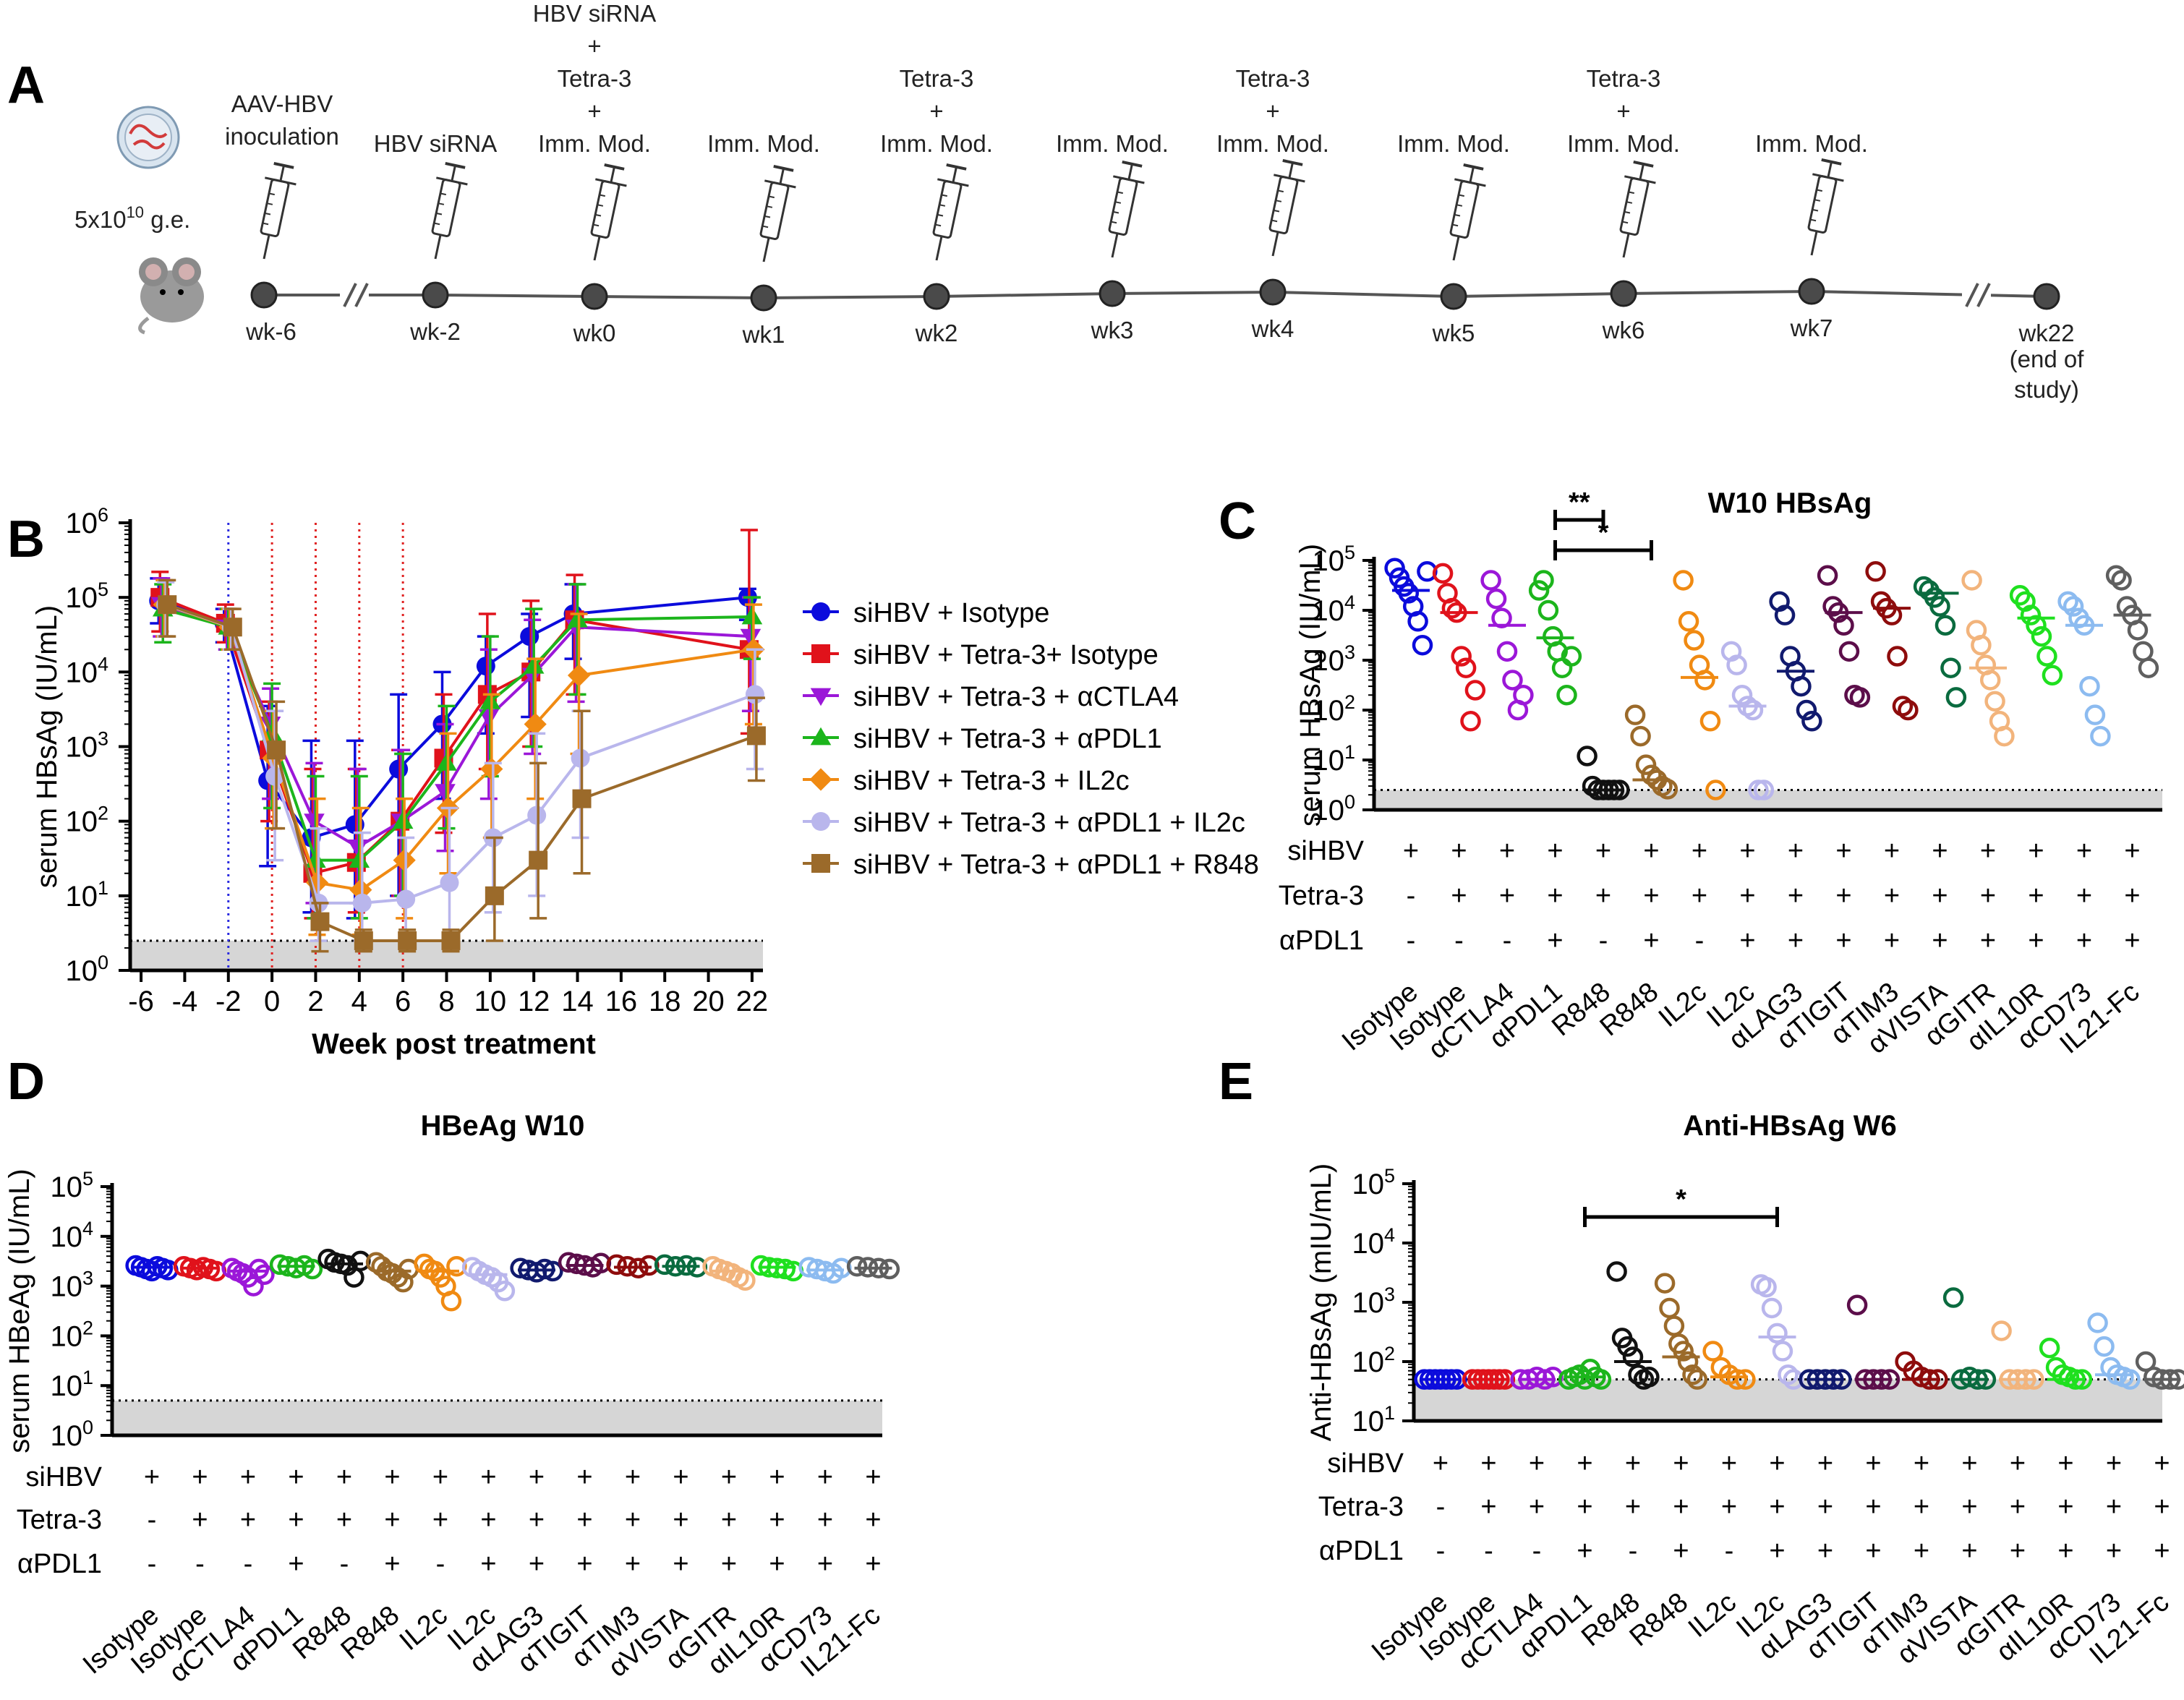 The width and height of the screenshot is (2184, 1700). Describe the element at coordinates (438, 247) in the screenshot. I see `syringe-needle` at that location.